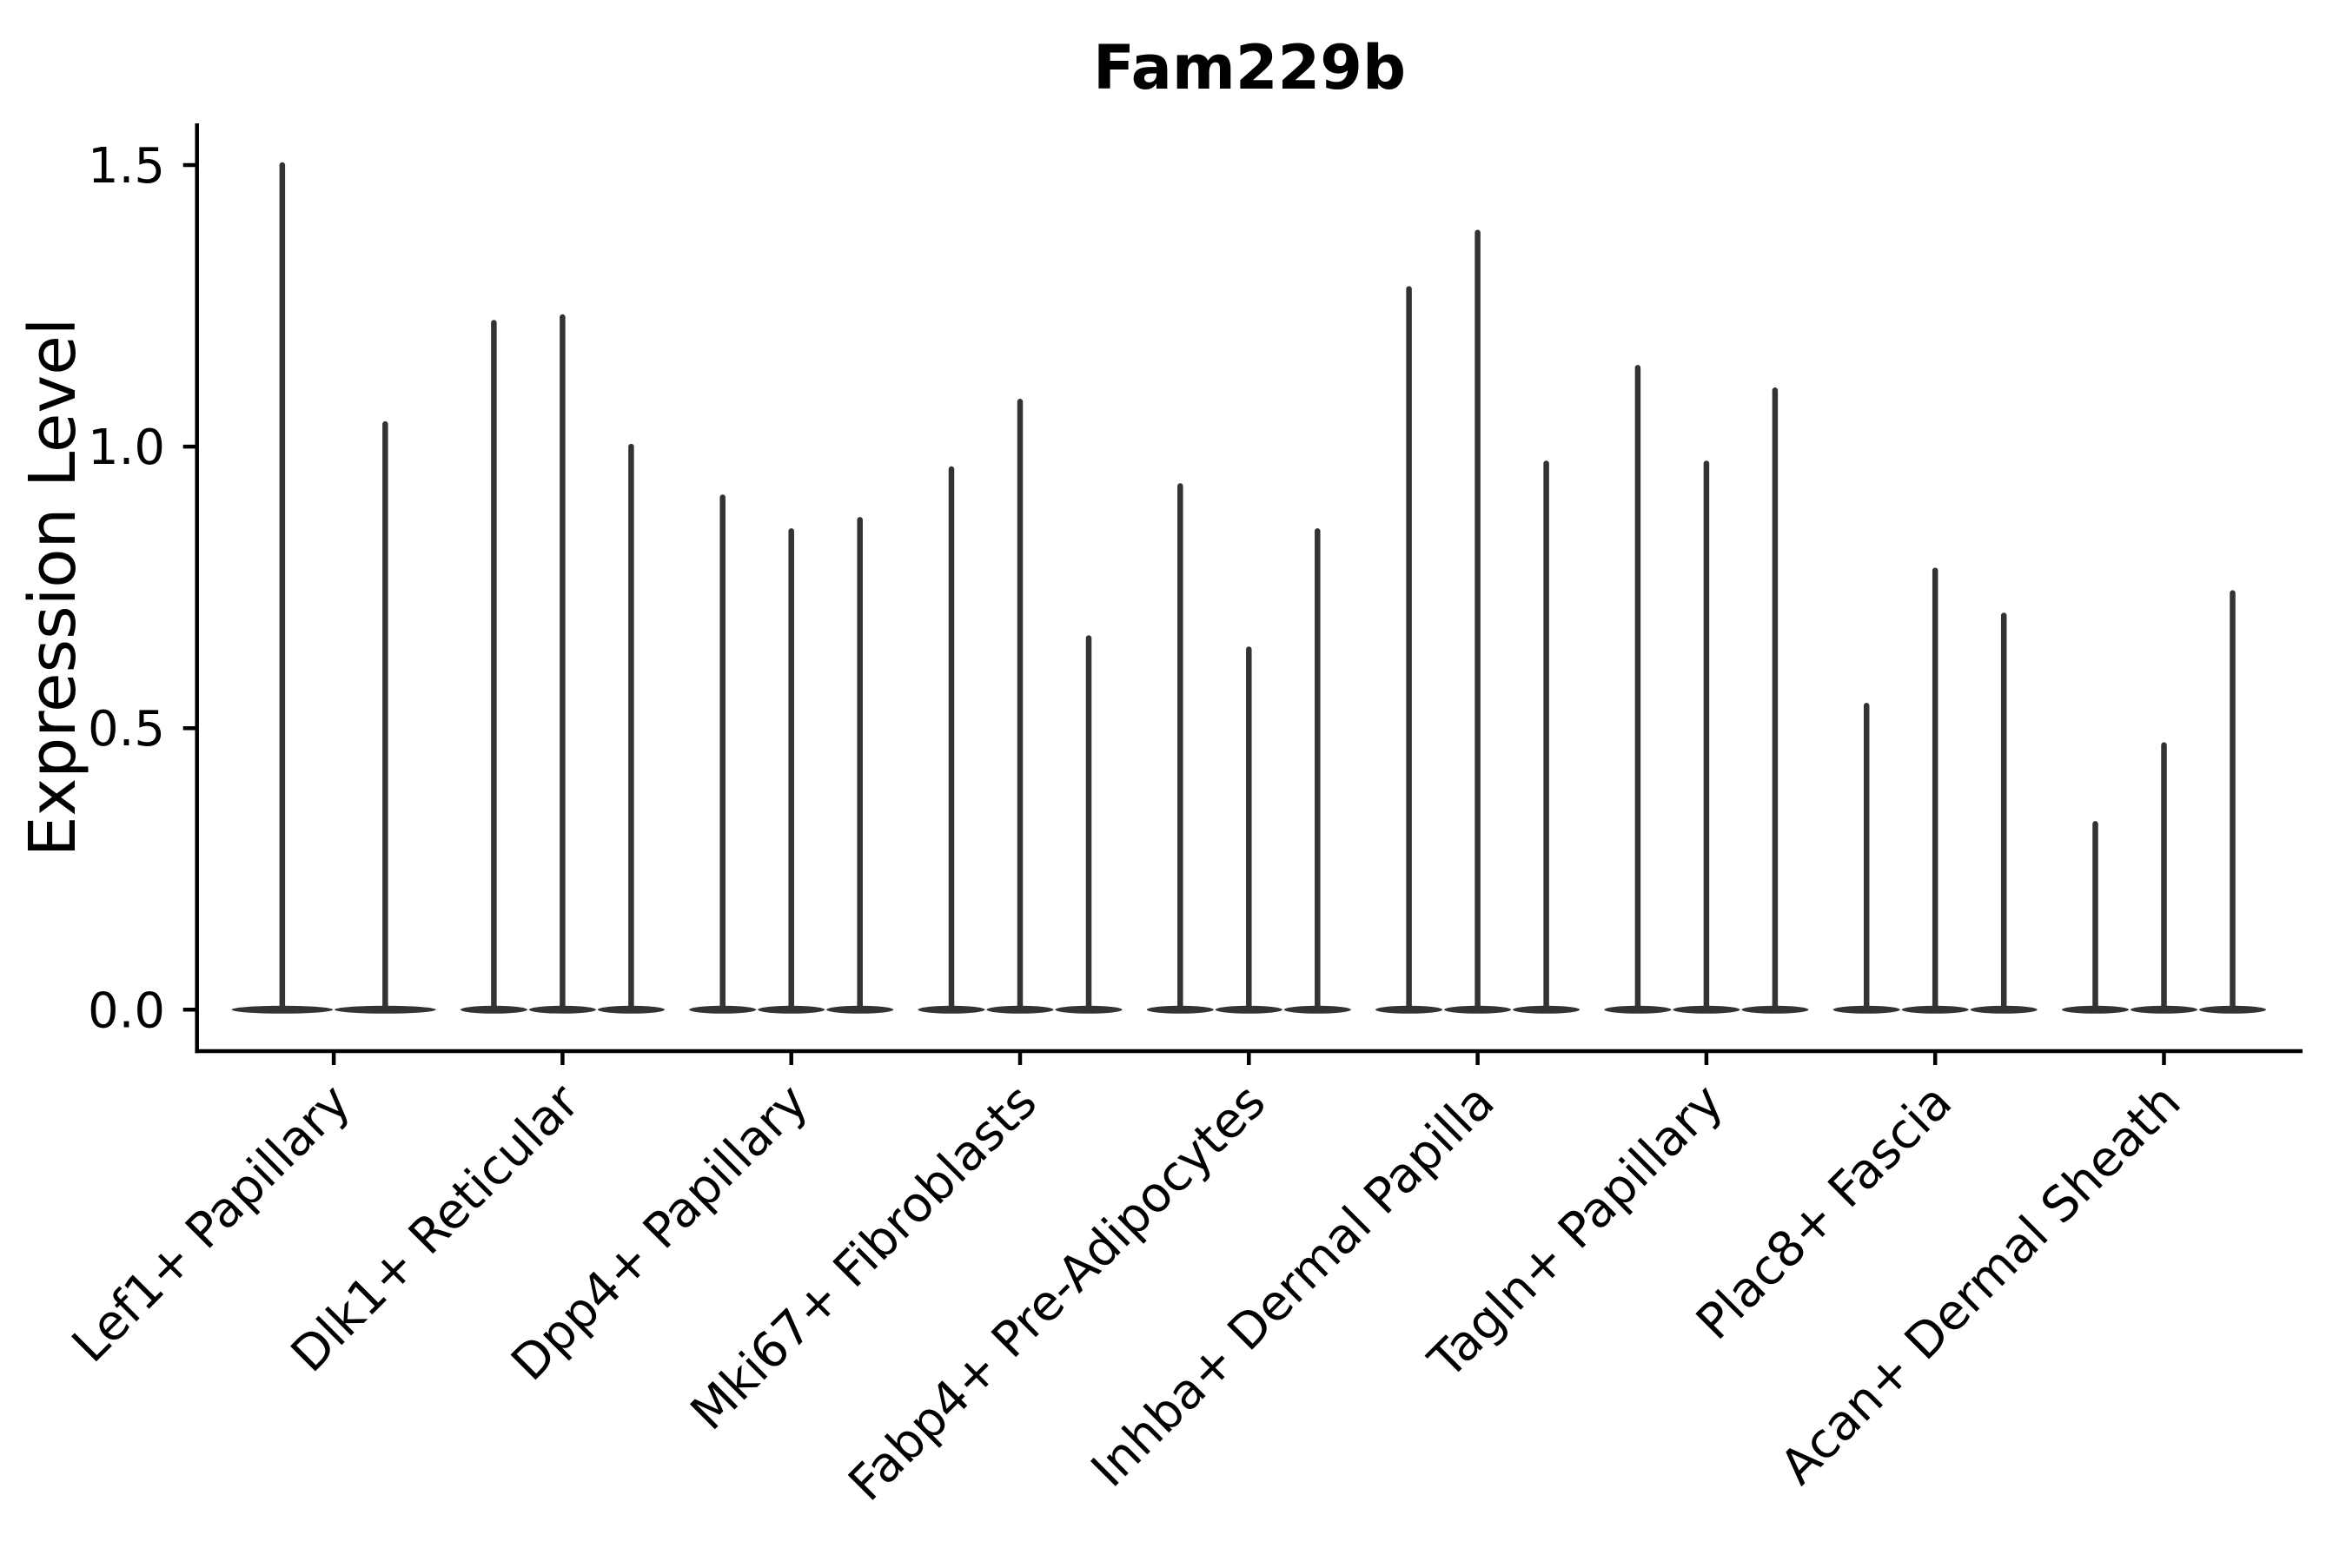 The width and height of the screenshot is (2346, 1568). Describe the element at coordinates (53, 587) in the screenshot. I see `y-axis-title: Expression Level` at that location.